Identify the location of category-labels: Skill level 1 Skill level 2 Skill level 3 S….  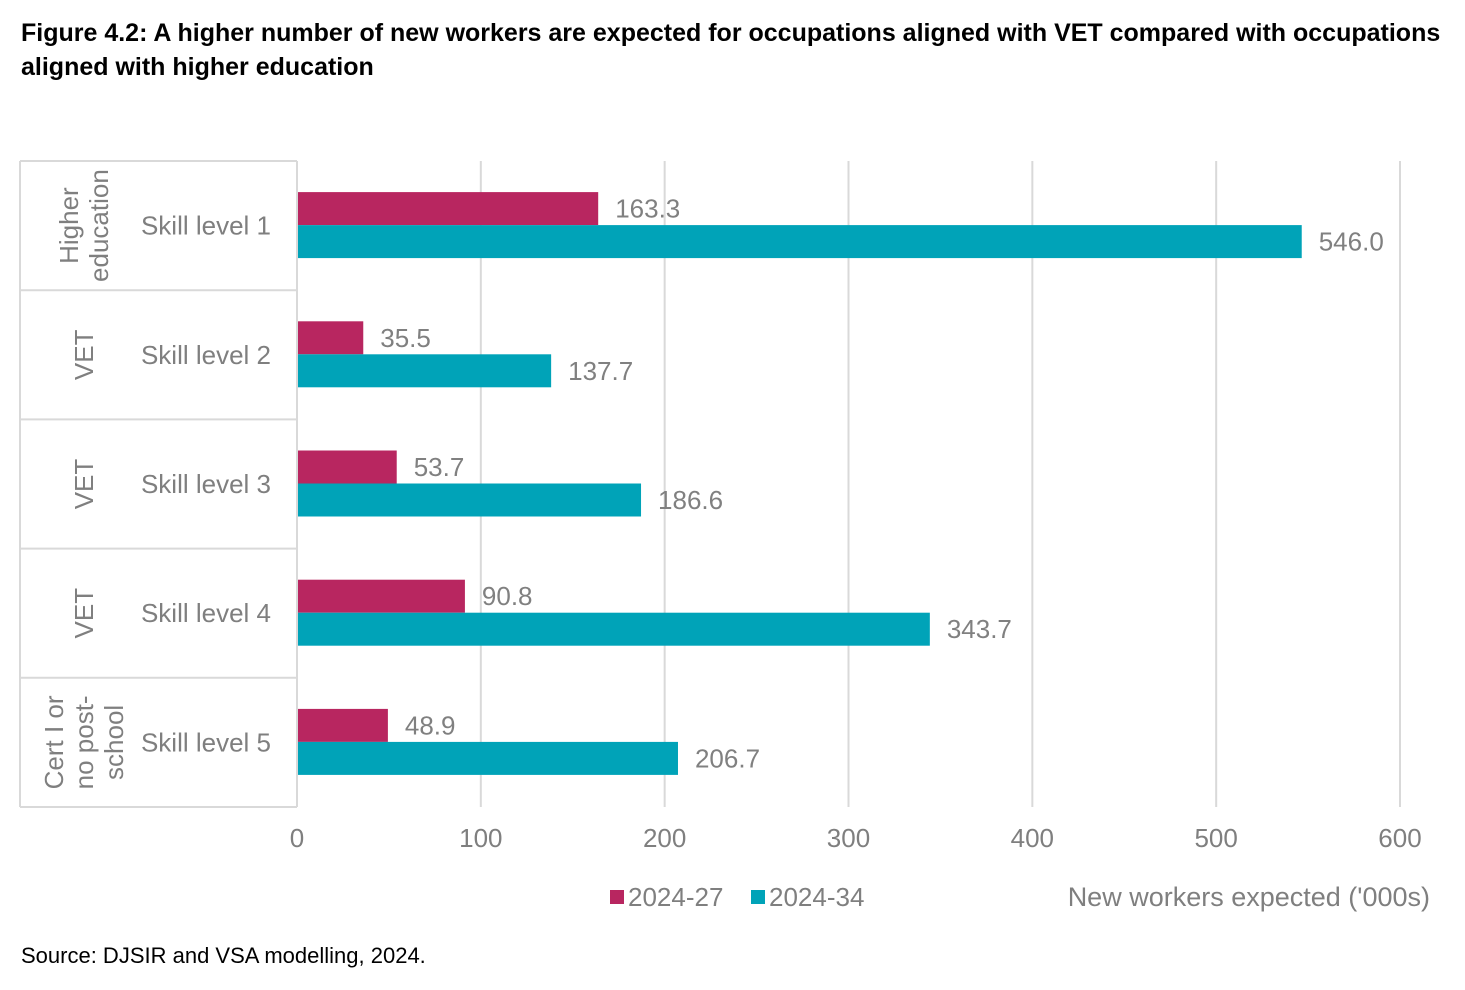
(206, 484).